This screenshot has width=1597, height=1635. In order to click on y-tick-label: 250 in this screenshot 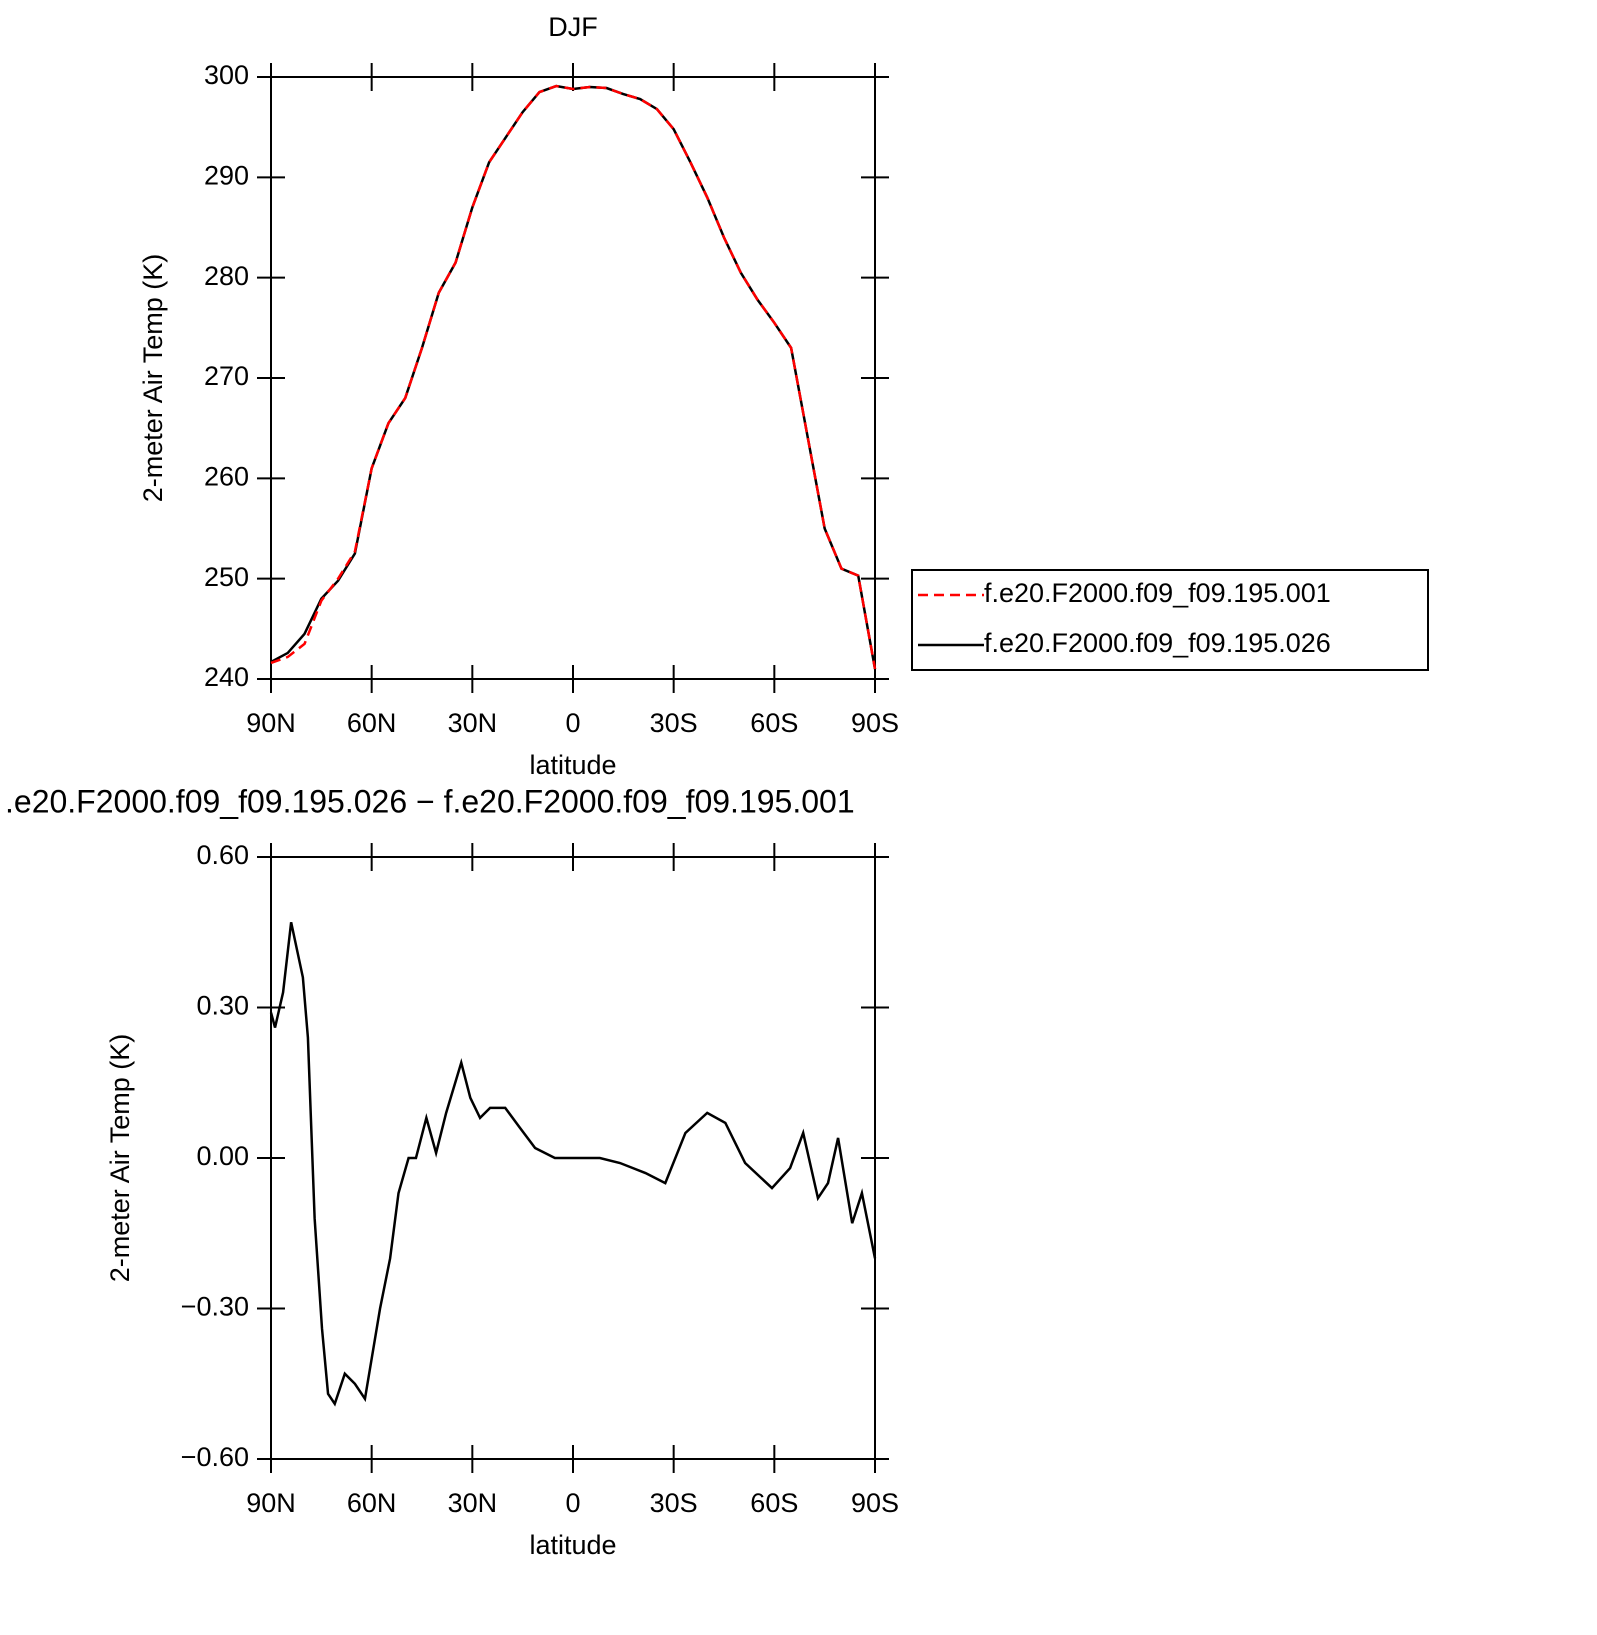, I will do `click(226, 577)`.